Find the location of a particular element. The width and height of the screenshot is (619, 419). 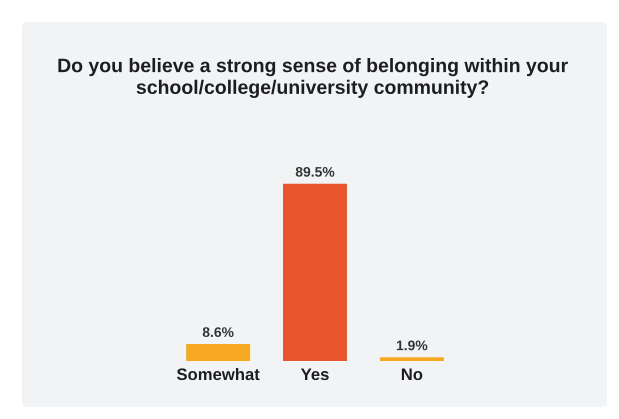

data-label: 1.9% is located at coordinates (412, 345).